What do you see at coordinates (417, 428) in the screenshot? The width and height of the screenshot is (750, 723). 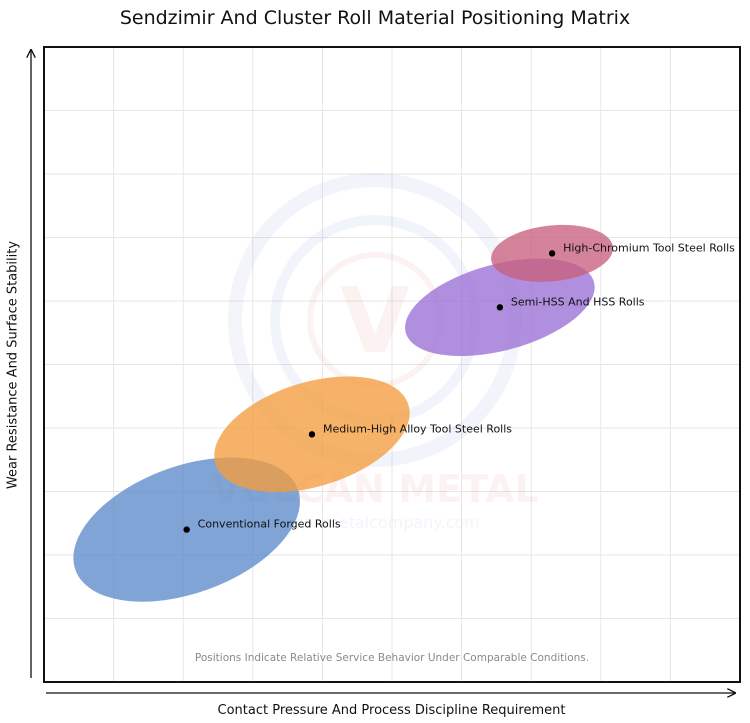 I see `bubble-label: Medium-High Alloy Tool Steel Rolls` at bounding box center [417, 428].